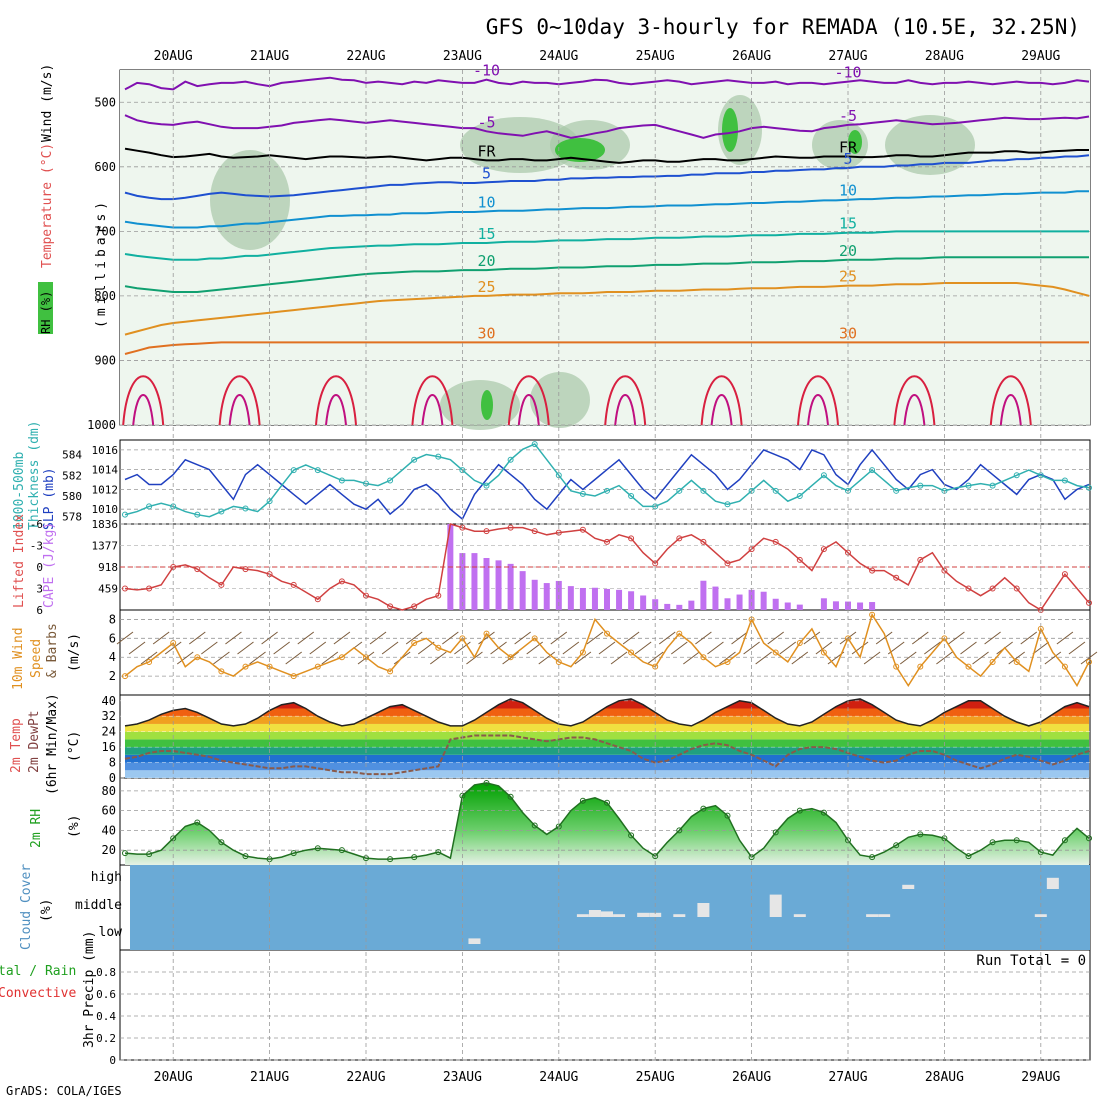 The height and width of the screenshot is (1100, 1100). What do you see at coordinates (847, 1077) in the screenshot?
I see `bottom-date-label: 27AUG` at bounding box center [847, 1077].